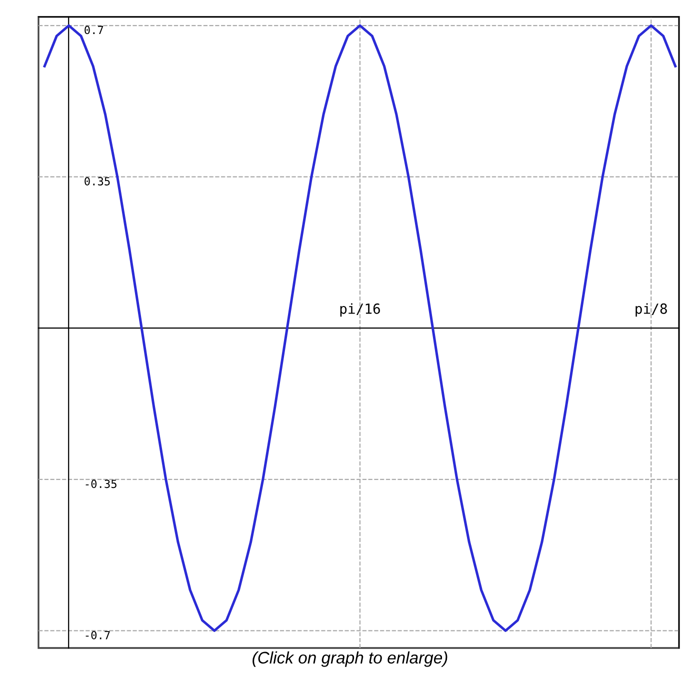 The image size is (700, 675). Describe the element at coordinates (98, 635) in the screenshot. I see `y-tick-label: -0.7` at that location.